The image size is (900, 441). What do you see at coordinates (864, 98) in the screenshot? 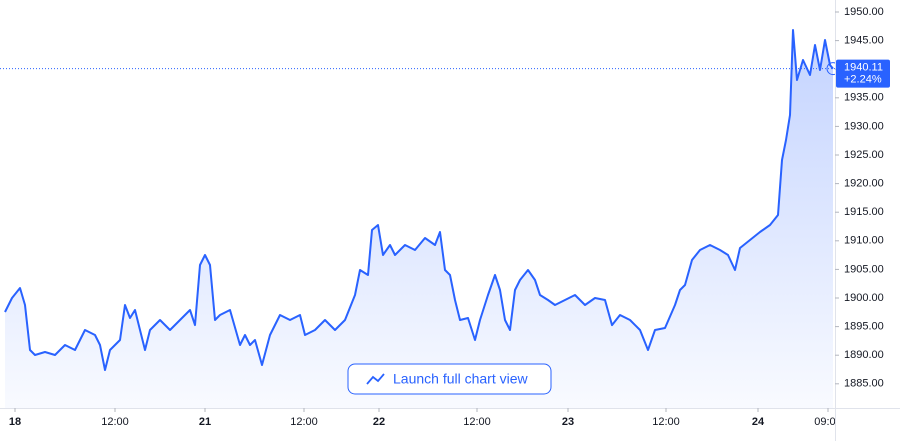
I see `y-tick-label: 1935.00` at bounding box center [864, 98].